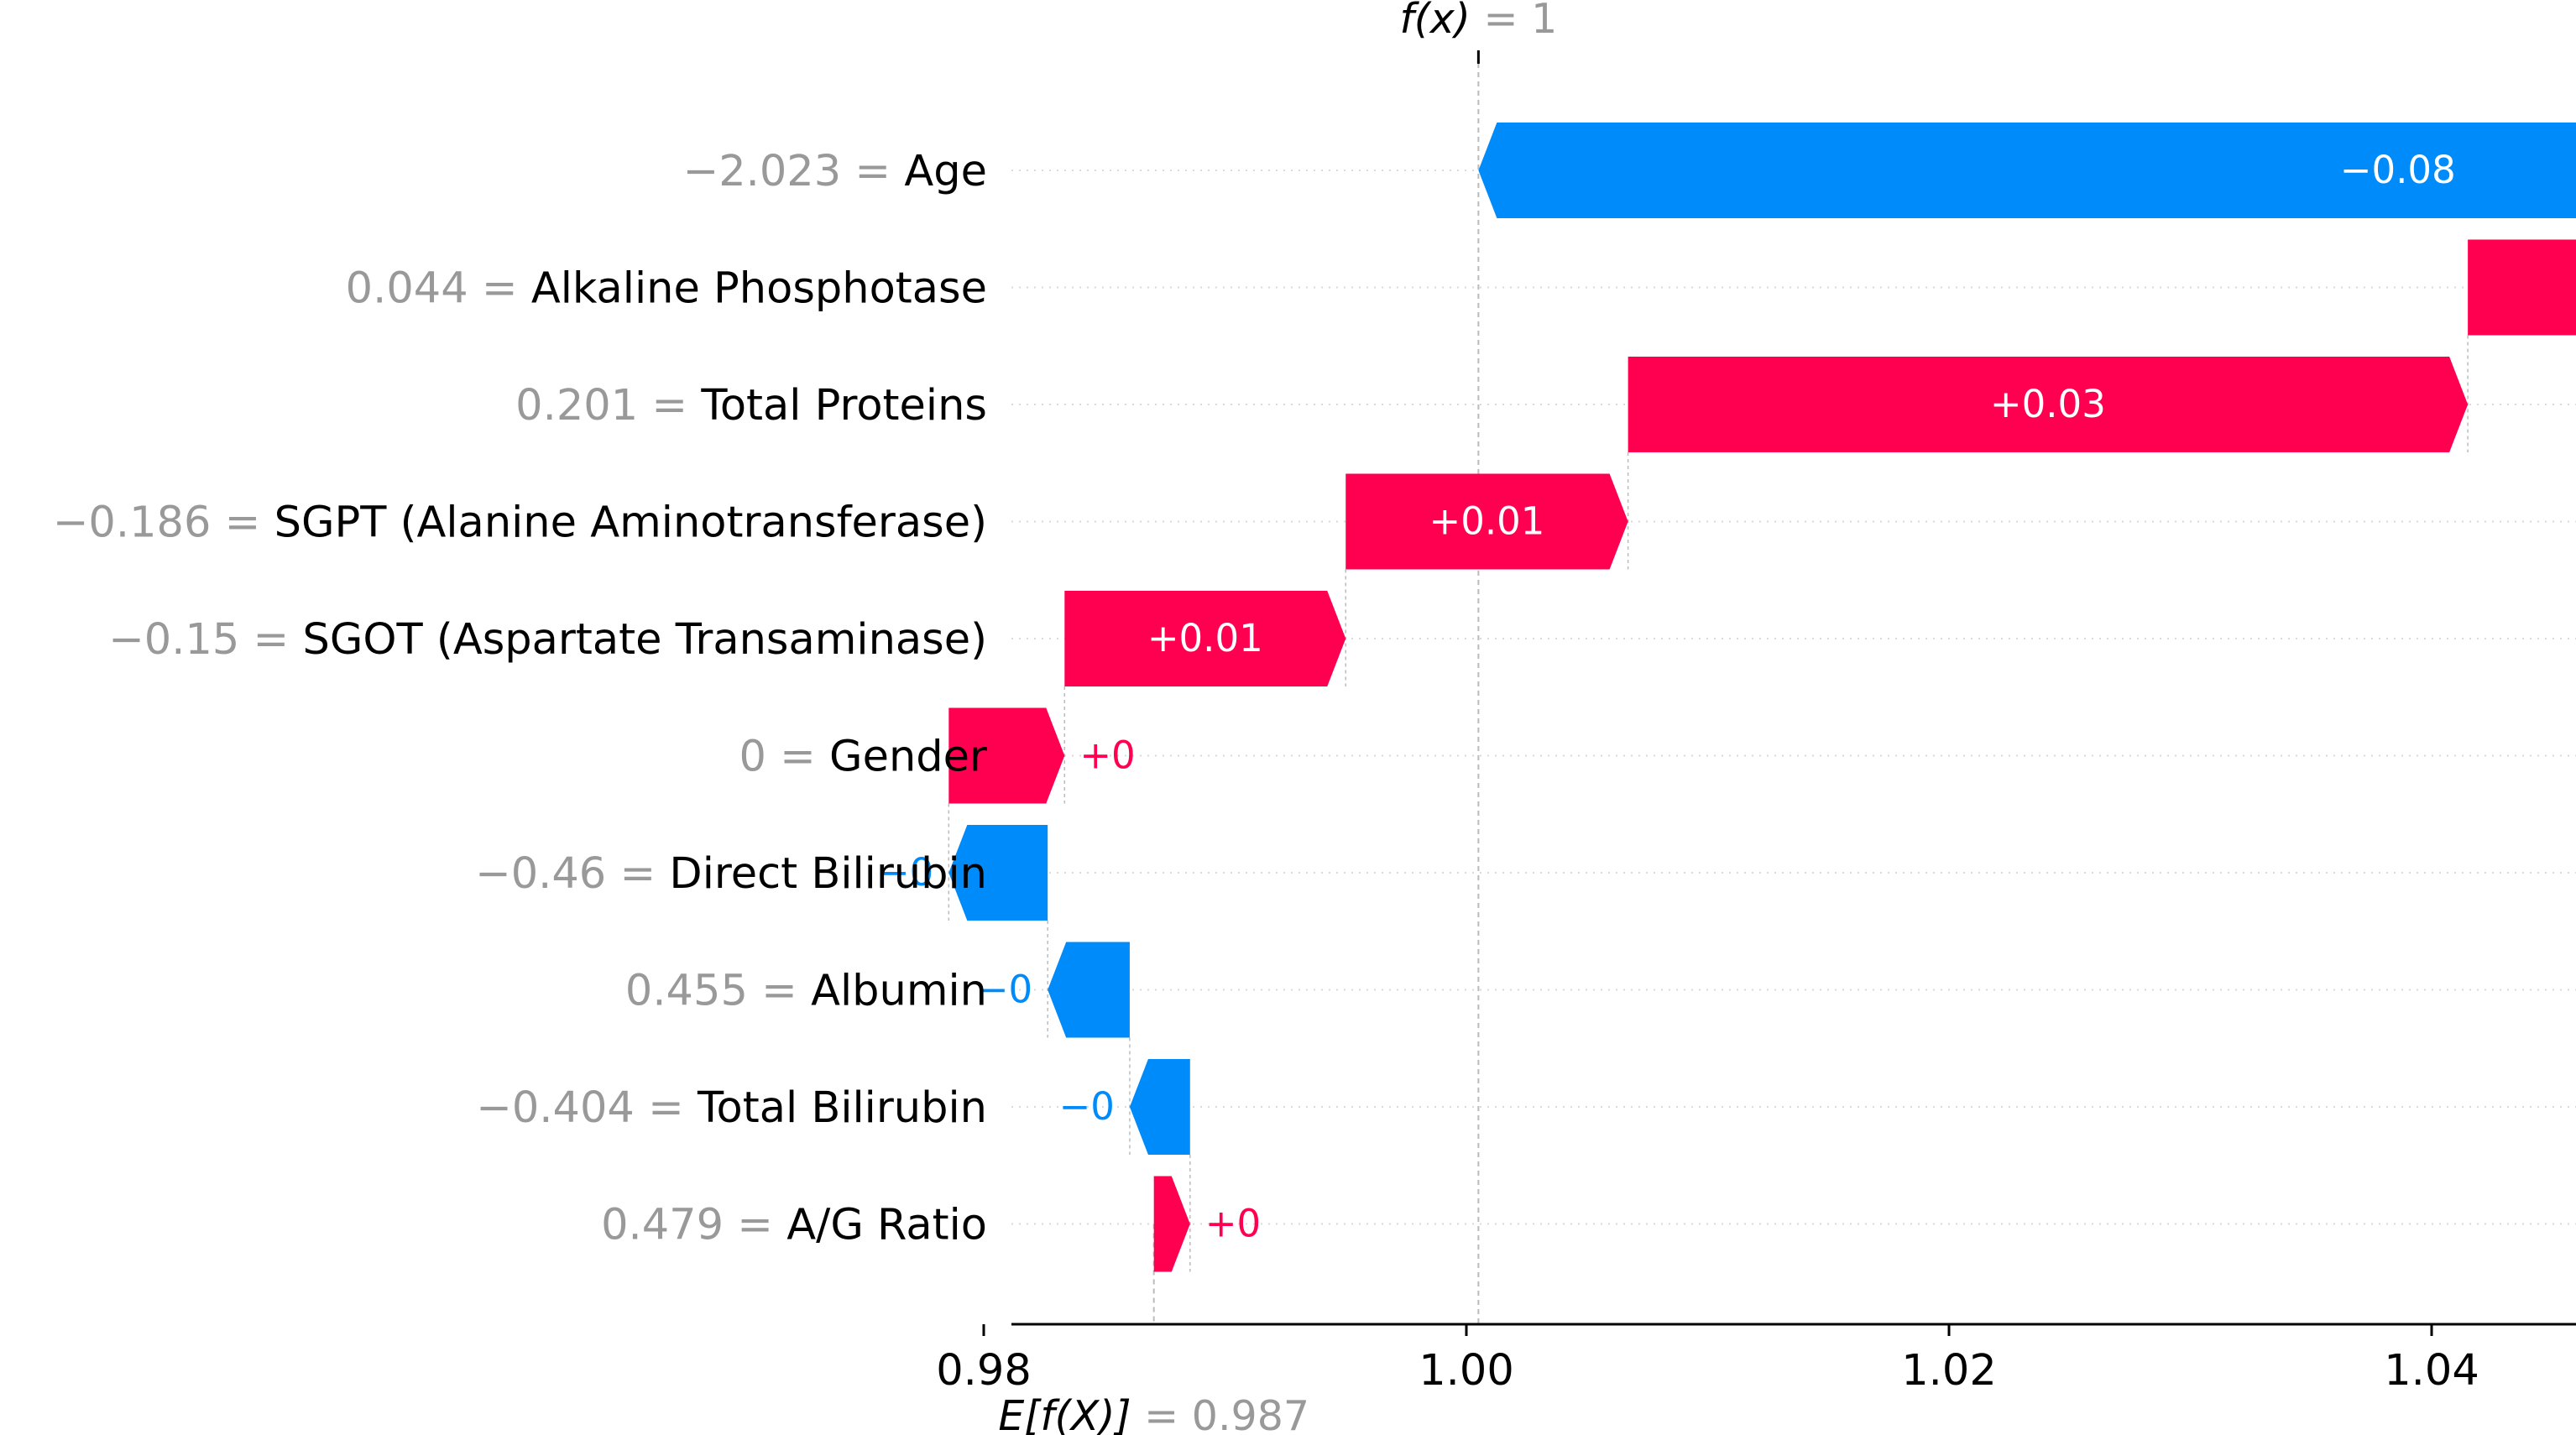 This screenshot has height=1435, width=2576. Describe the element at coordinates (784, 757) in the screenshot. I see `feature-value: 0 =` at that location.